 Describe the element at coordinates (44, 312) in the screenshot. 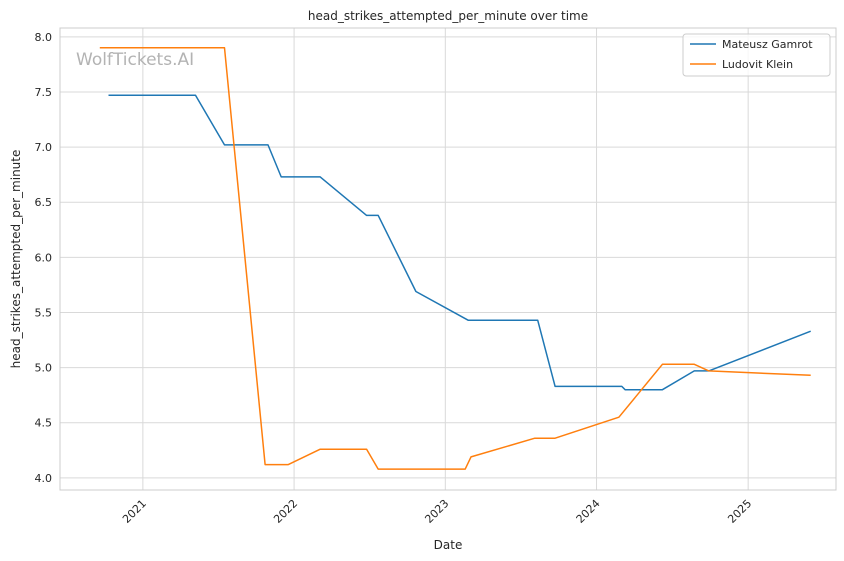

I see `y-tick-label: 5.5` at that location.